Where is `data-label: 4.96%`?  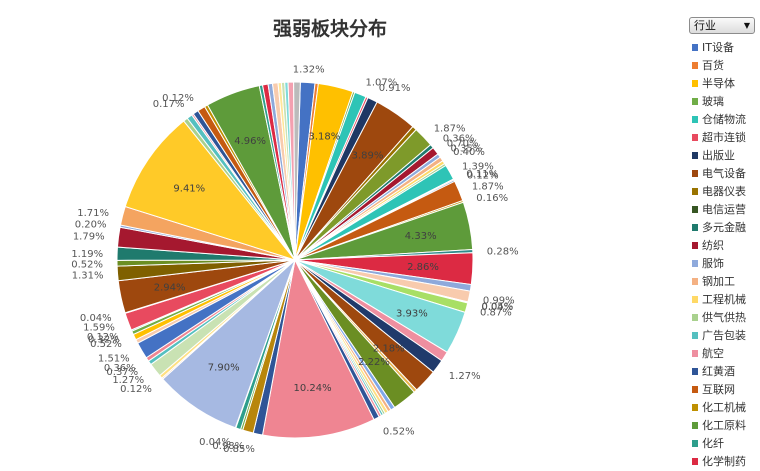 data-label: 4.96% is located at coordinates (250, 141).